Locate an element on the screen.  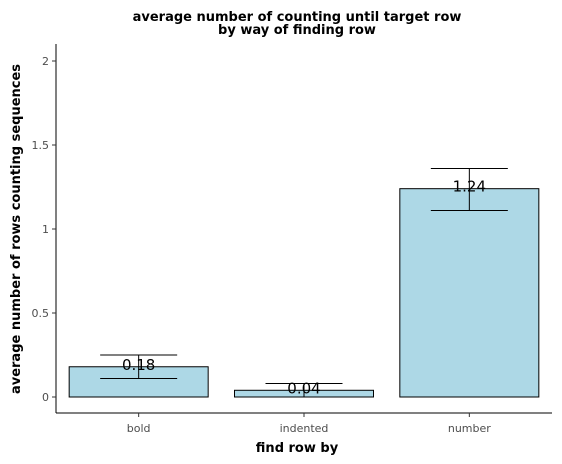
bar is located at coordinates (469, 293).